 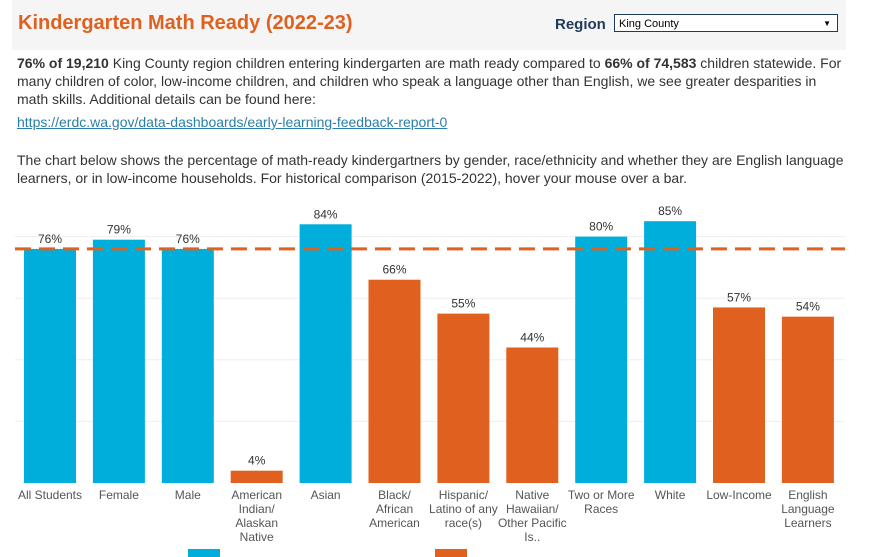 What do you see at coordinates (394, 509) in the screenshot?
I see `category-label: Black/ African American` at bounding box center [394, 509].